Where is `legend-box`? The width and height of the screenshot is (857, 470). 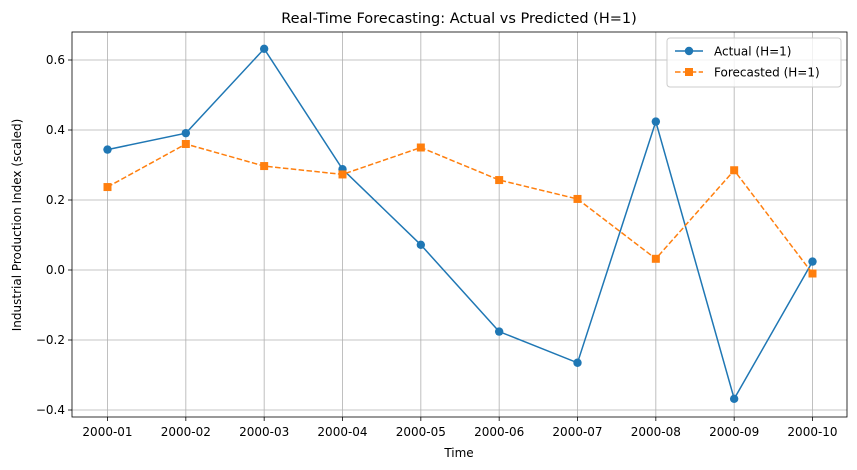 legend-box is located at coordinates (754, 62).